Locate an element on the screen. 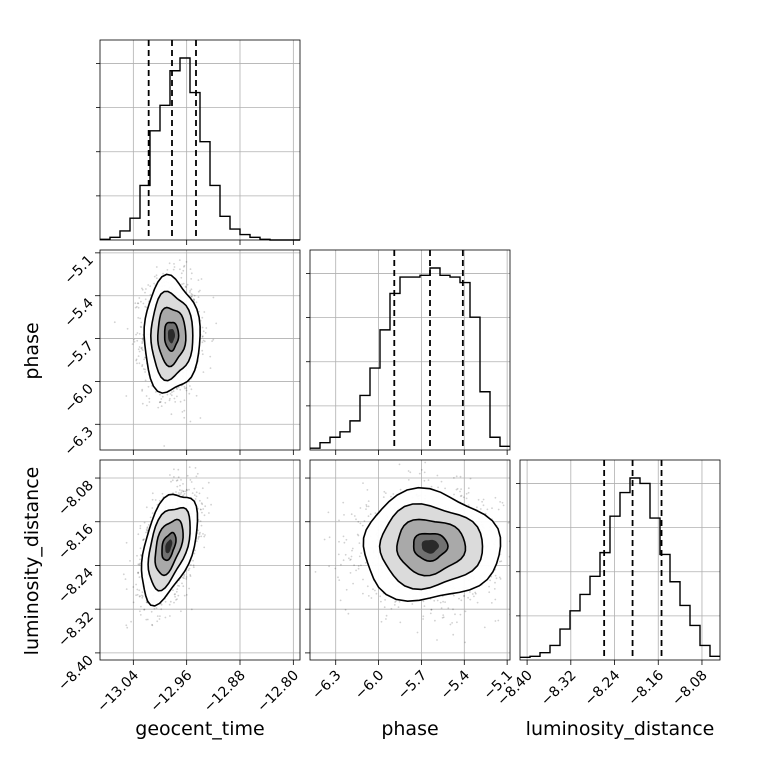 The width and height of the screenshot is (760, 760). joint-panel-phase-vs-luminosity-distance is located at coordinates (410, 560).